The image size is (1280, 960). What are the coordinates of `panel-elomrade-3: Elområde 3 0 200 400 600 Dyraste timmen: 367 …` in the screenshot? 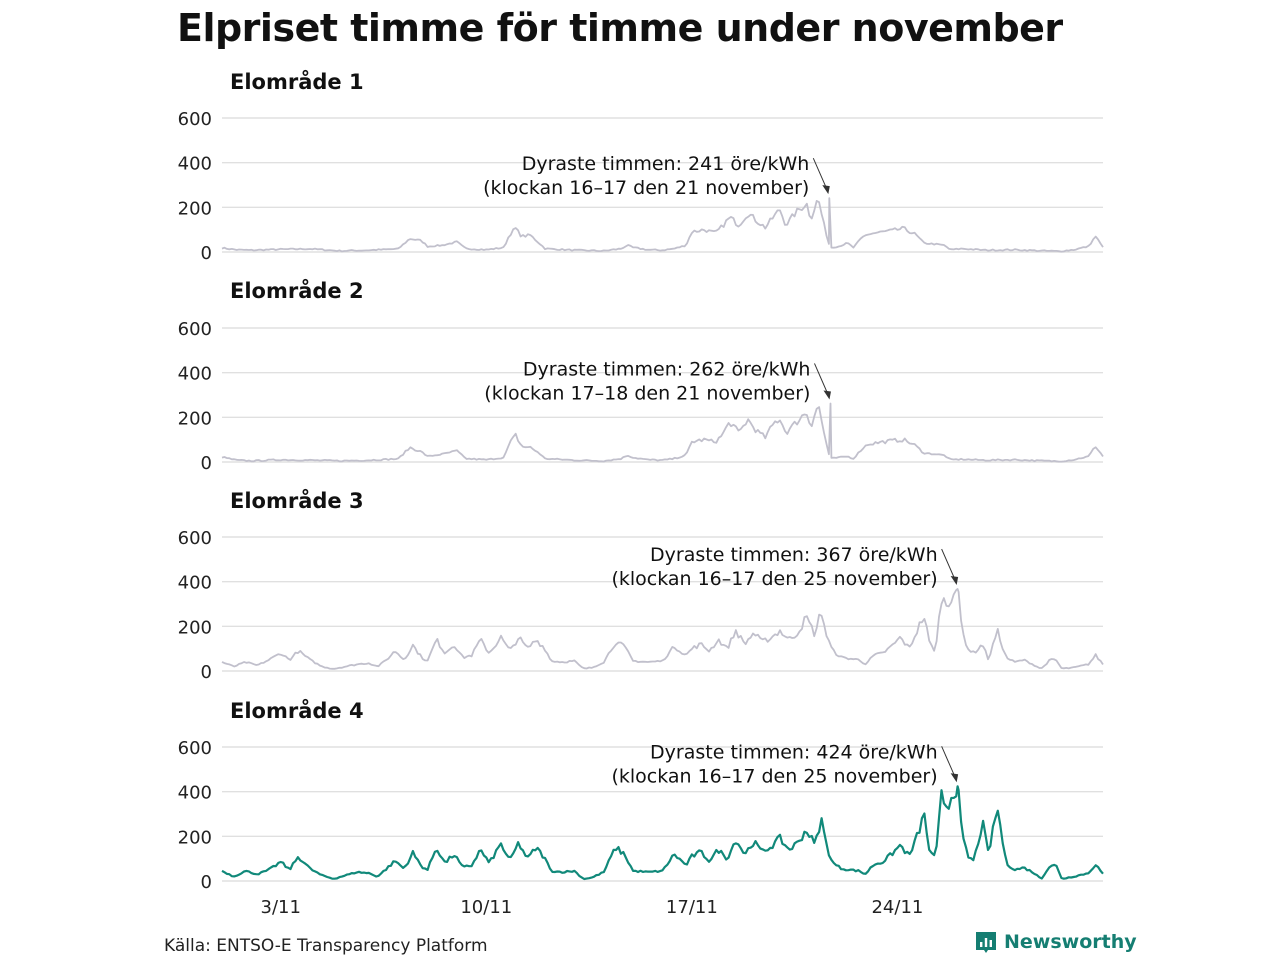 It's located at (641, 585).